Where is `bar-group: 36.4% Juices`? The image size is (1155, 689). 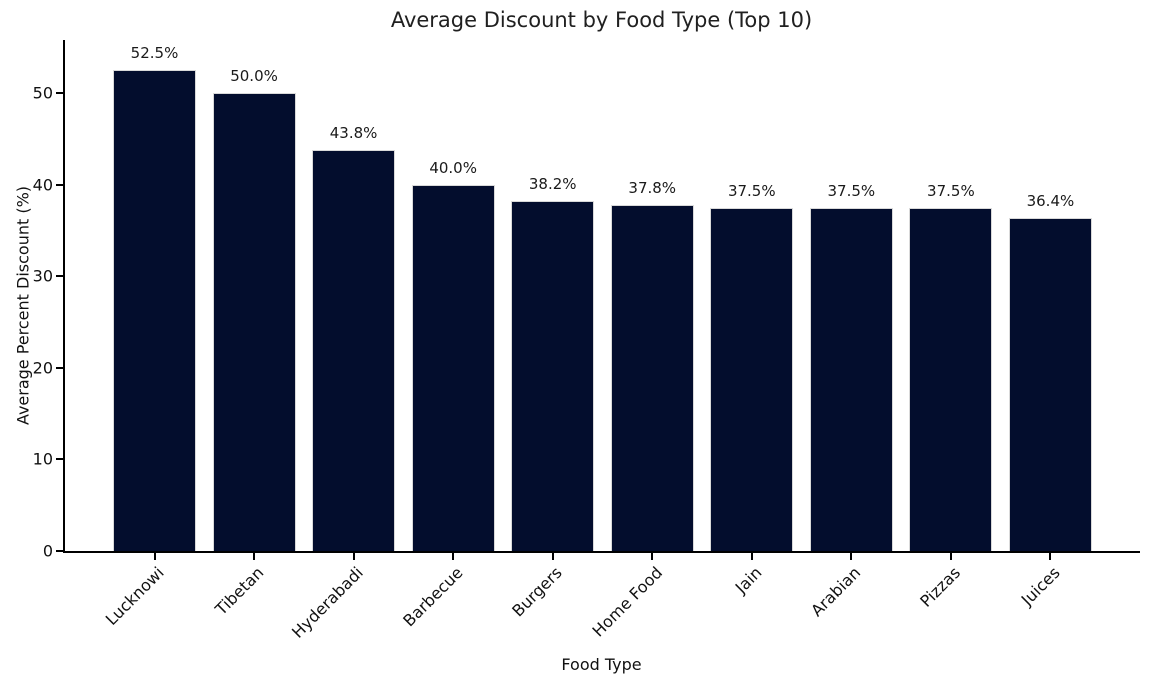 bar-group: 36.4% Juices is located at coordinates (1050, 324).